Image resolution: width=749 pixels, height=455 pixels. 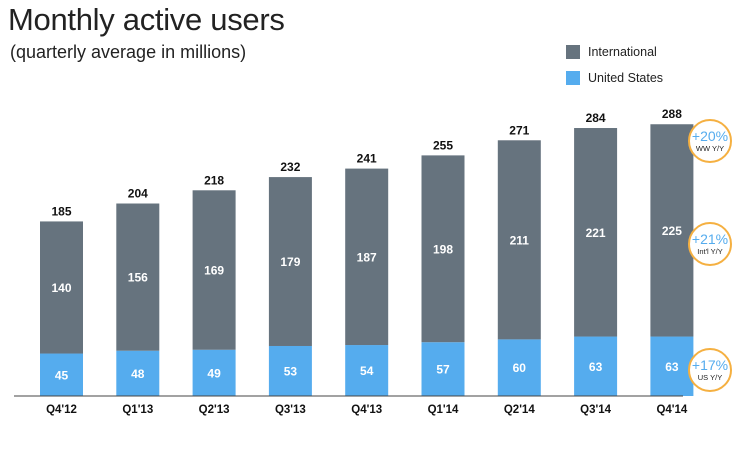 I want to click on badge-us-label: US Y/Y, so click(x=710, y=377).